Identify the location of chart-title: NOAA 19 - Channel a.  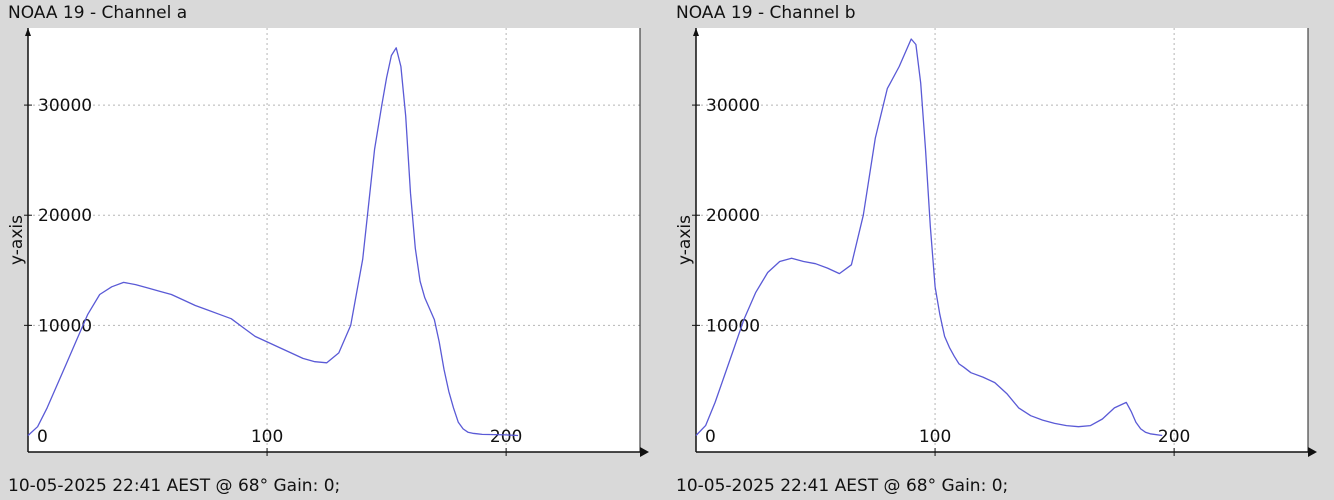
(98, 13).